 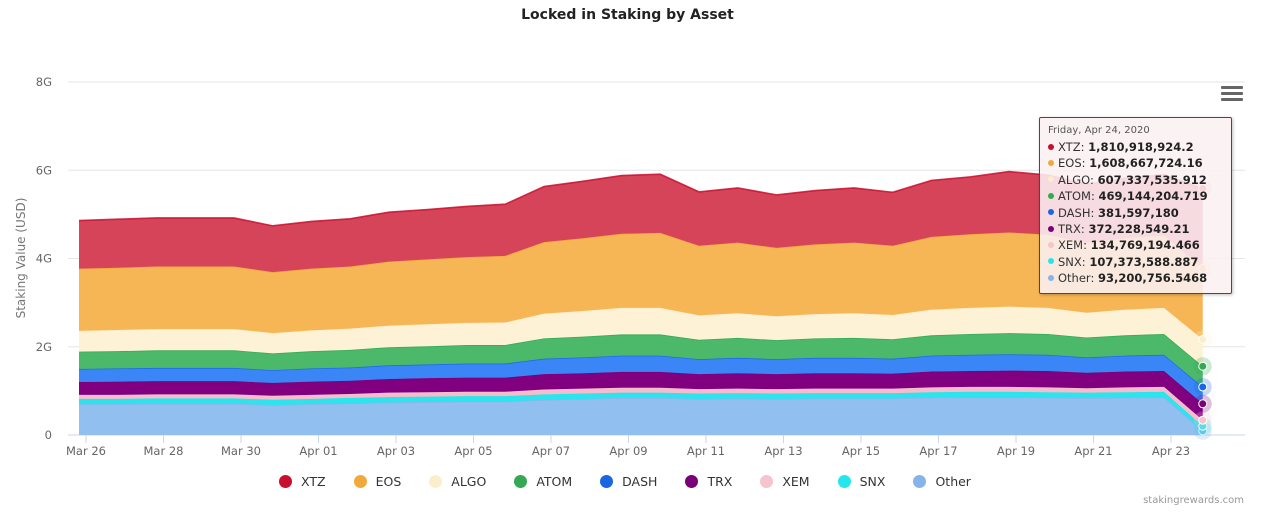 What do you see at coordinates (1078, 212) in the screenshot?
I see `tooltip-series-name: DASH:` at bounding box center [1078, 212].